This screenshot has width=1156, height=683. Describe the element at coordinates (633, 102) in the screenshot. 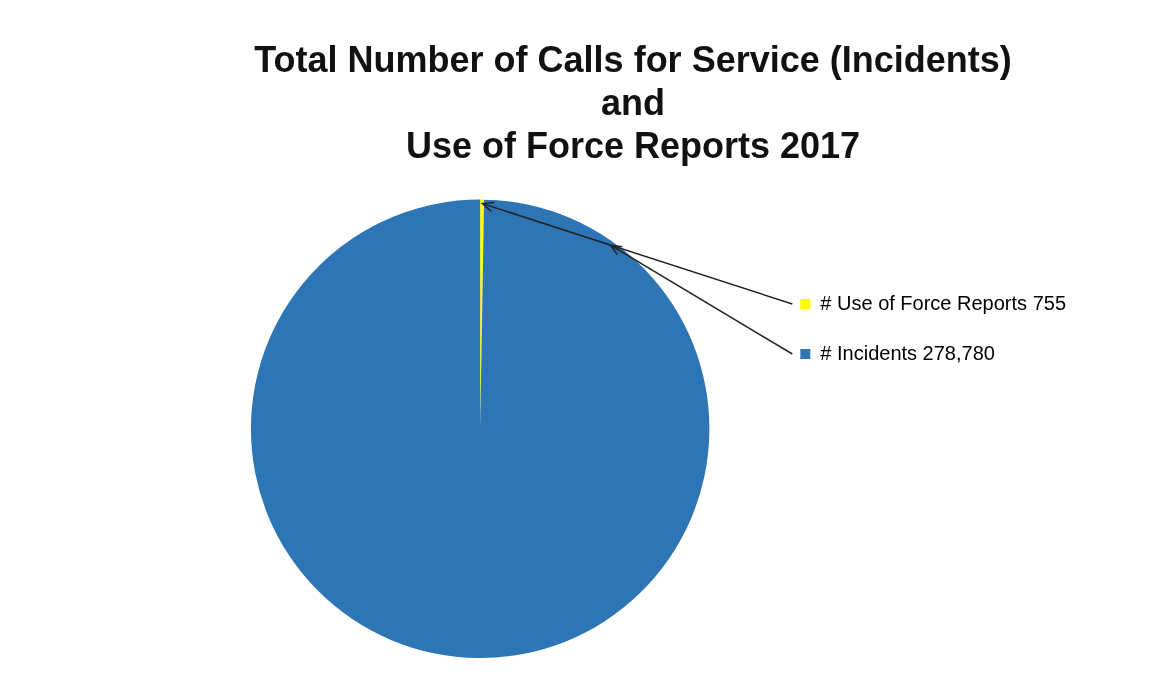

I see `chart-title: Total Number of Calls for Service (Incidents) and Use of Force Reports 2017` at that location.